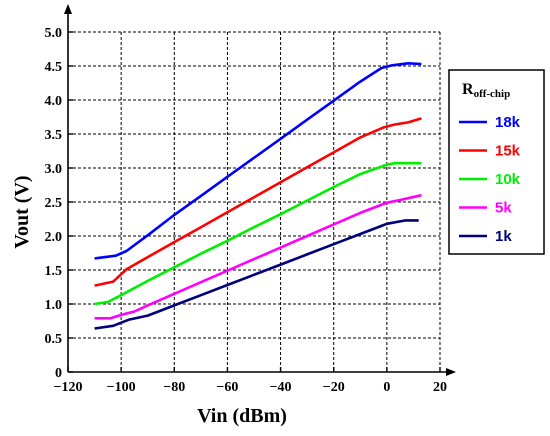 The image size is (550, 436). What do you see at coordinates (54, 237) in the screenshot?
I see `y-tick-label: 2.0` at bounding box center [54, 237].